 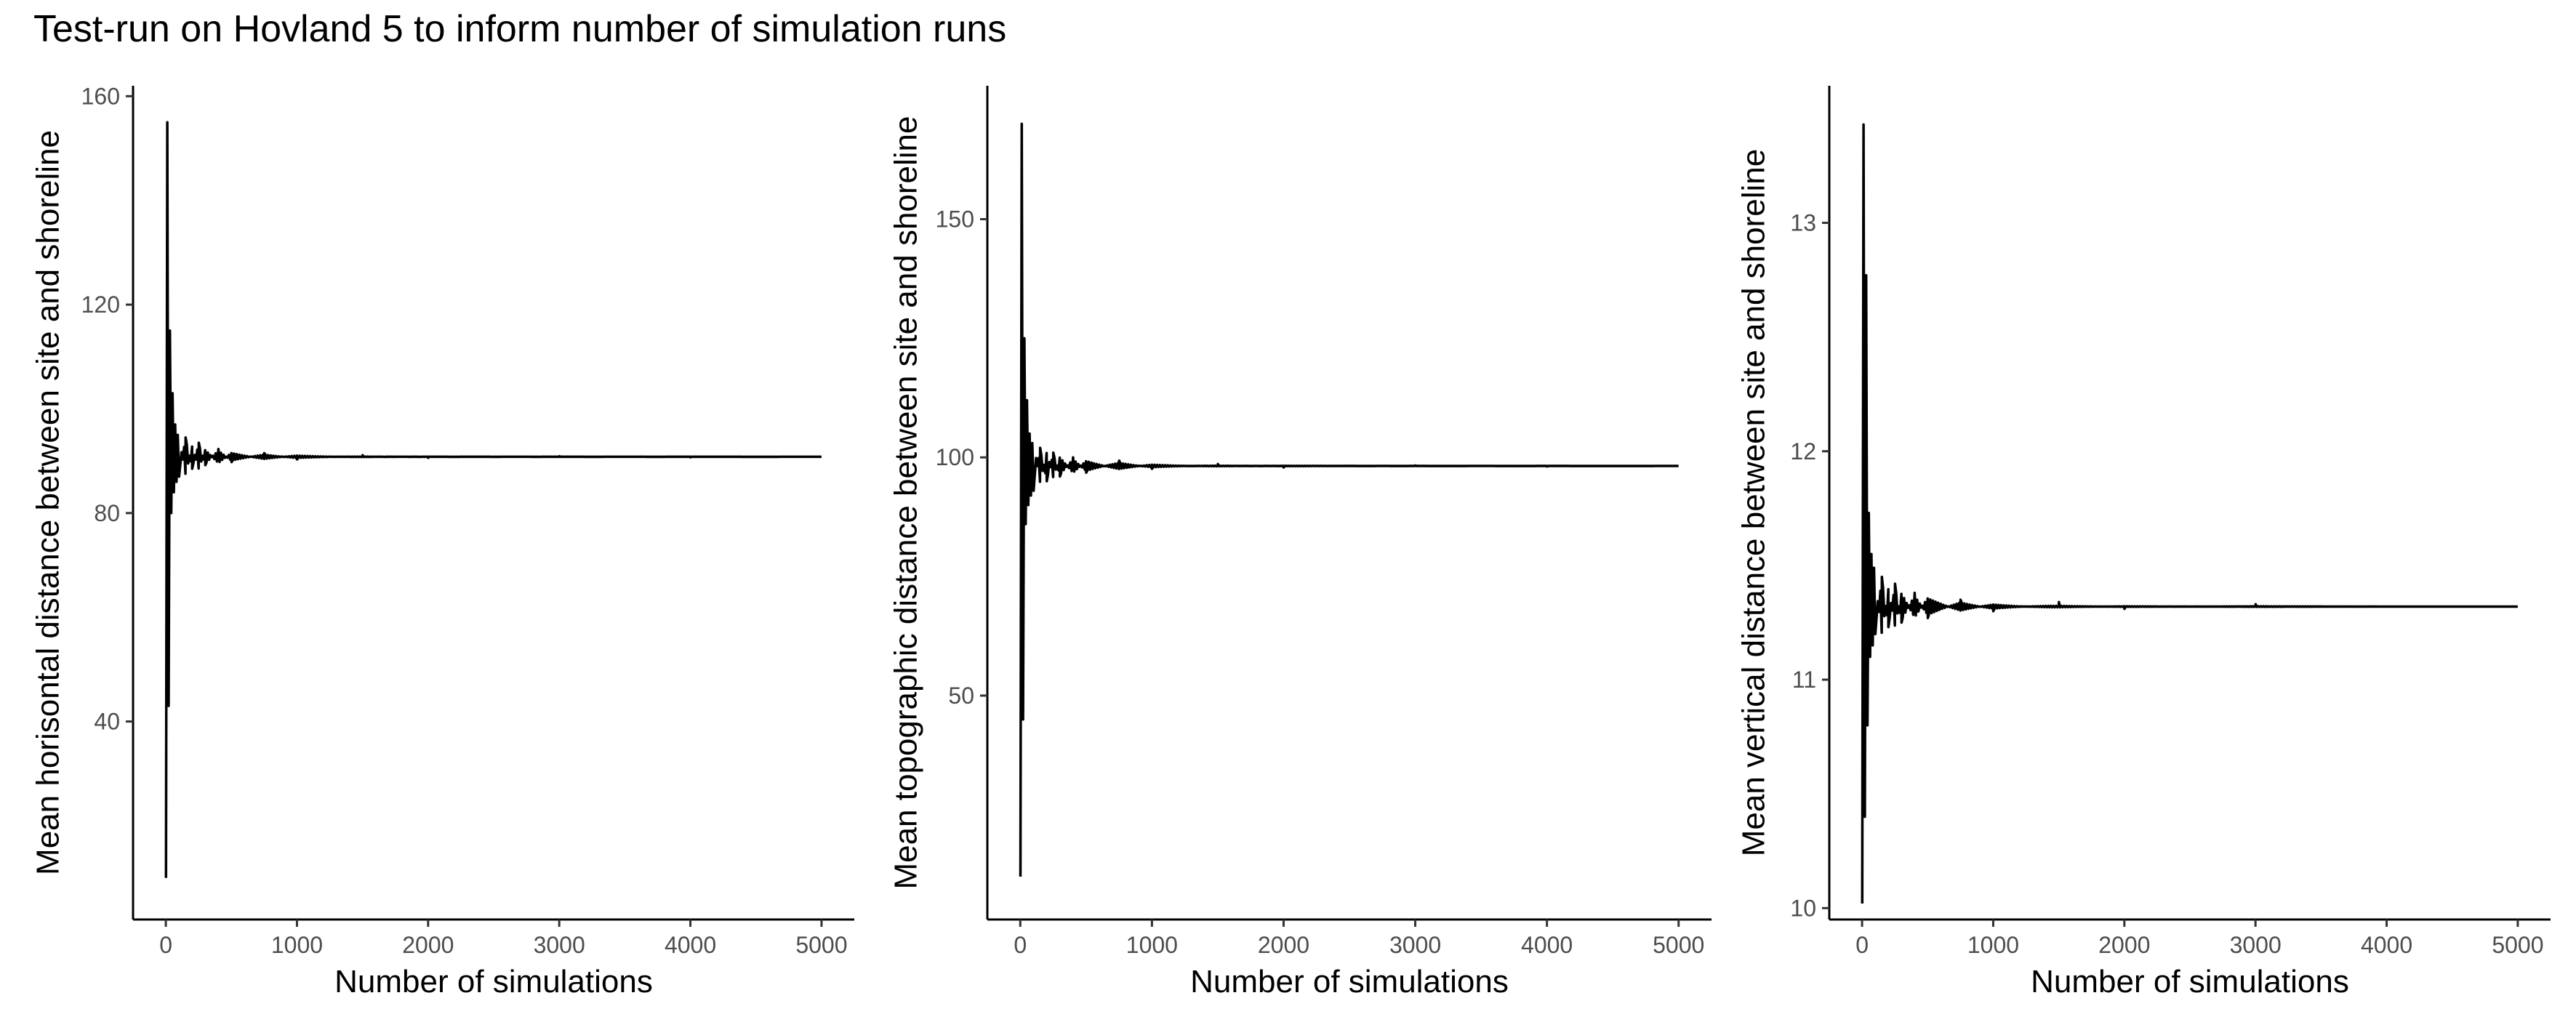 I want to click on y-tick-label: 160, so click(x=100, y=96).